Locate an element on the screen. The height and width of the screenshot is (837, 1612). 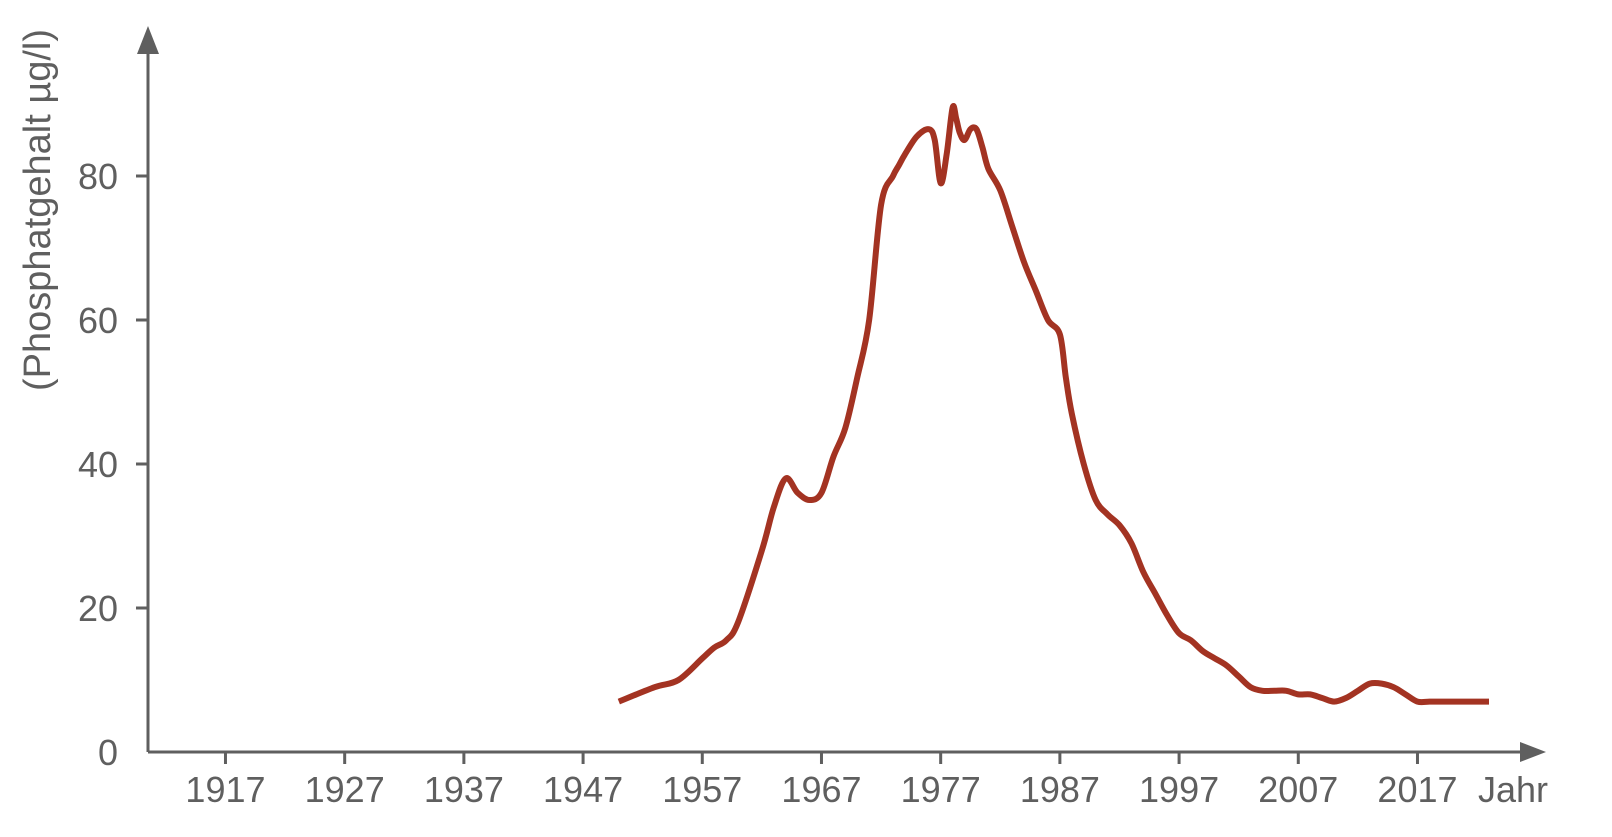
x-tick-label: 1927 is located at coordinates (345, 789).